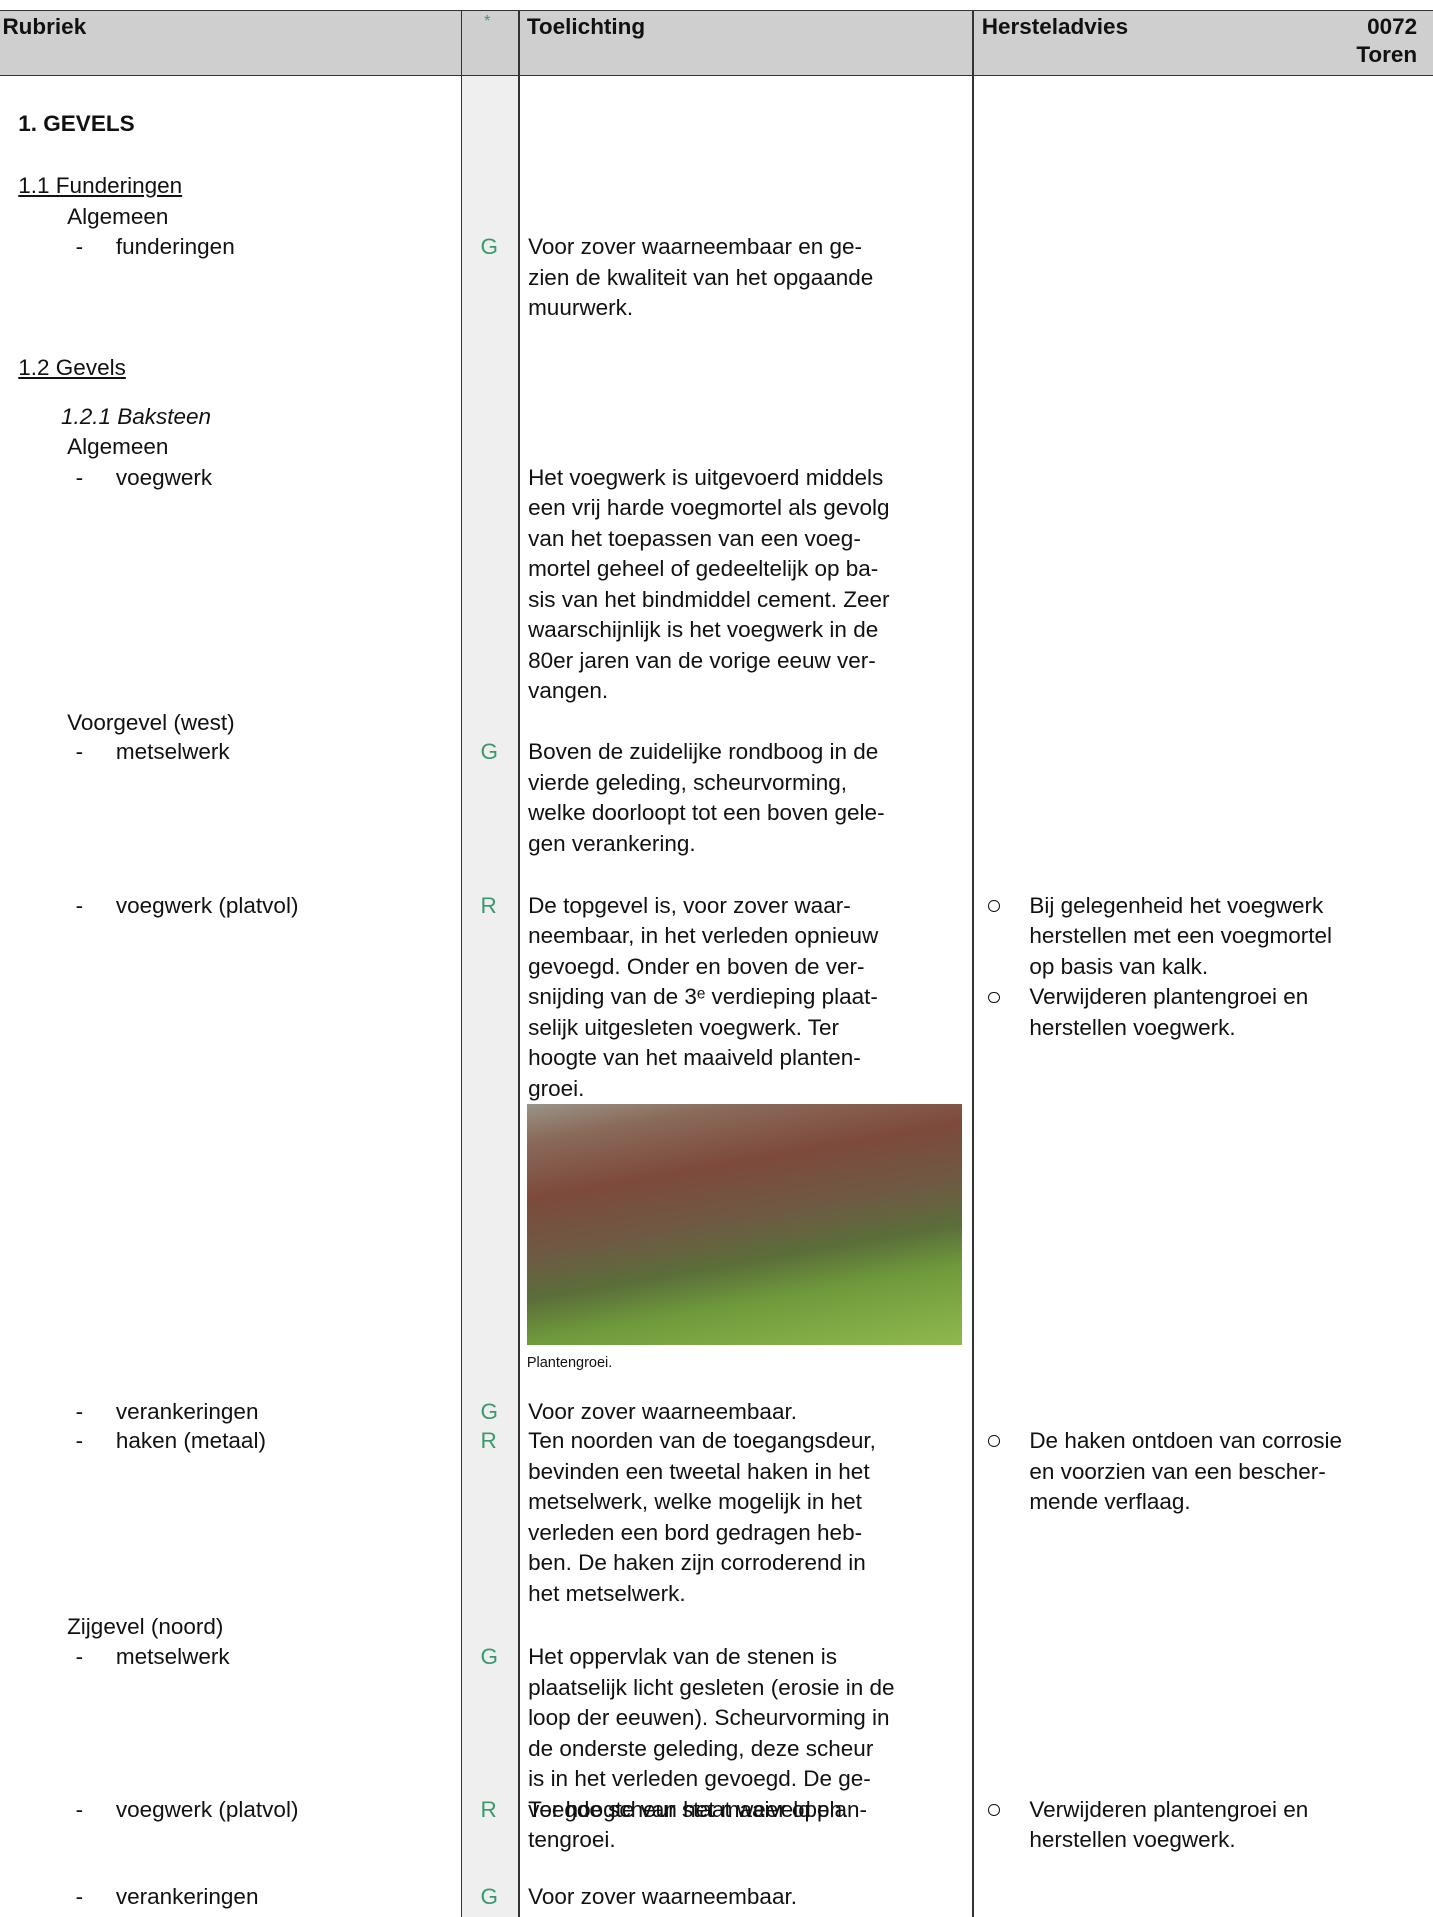  I want to click on toelichting-line: vangen., so click(568, 691).